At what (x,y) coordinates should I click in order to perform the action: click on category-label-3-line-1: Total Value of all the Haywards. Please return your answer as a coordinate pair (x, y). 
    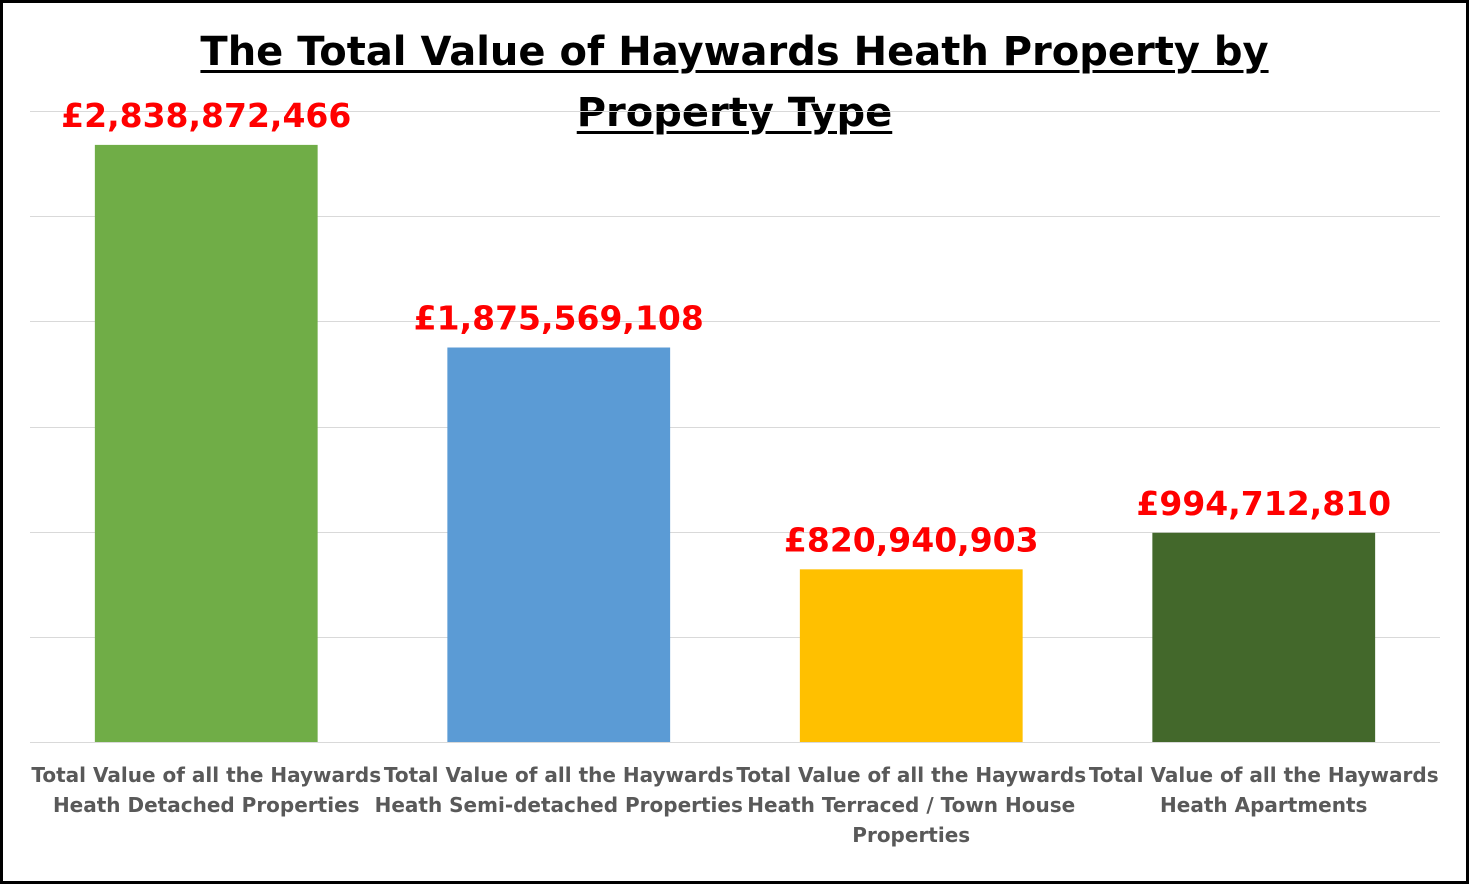
    Looking at the image, I should click on (911, 775).